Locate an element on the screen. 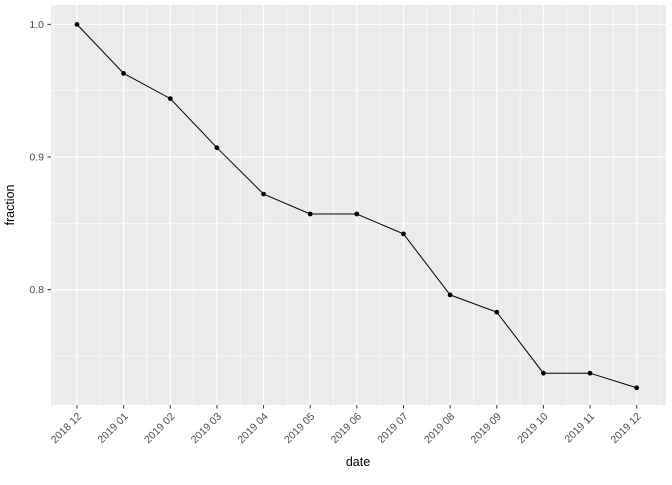 The height and width of the screenshot is (485, 672). x-axis-title: date is located at coordinates (358, 462).